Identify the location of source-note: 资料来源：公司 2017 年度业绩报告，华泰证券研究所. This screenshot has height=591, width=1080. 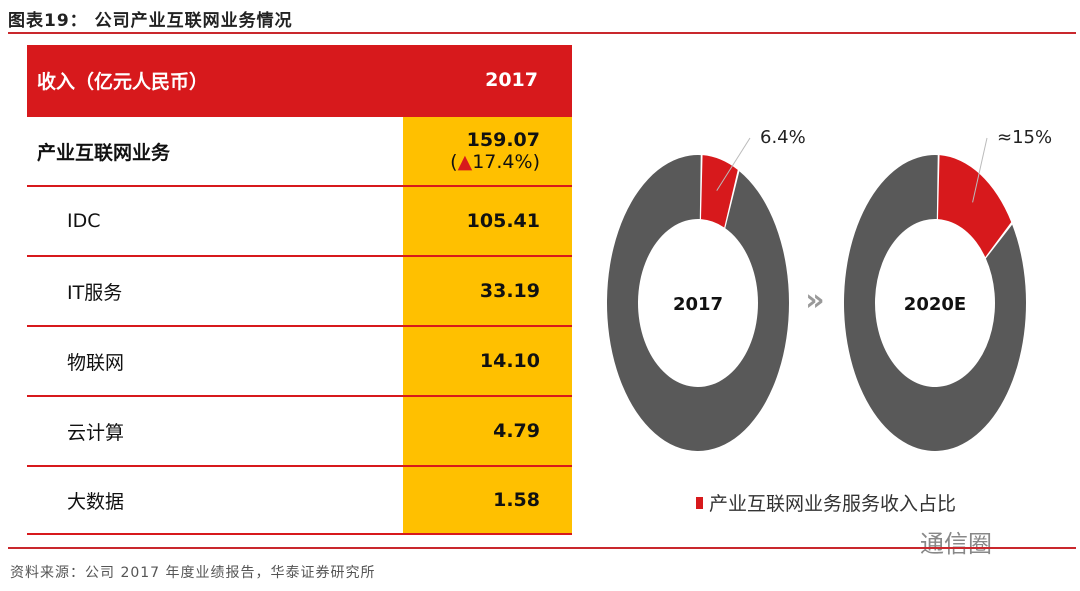
(193, 573).